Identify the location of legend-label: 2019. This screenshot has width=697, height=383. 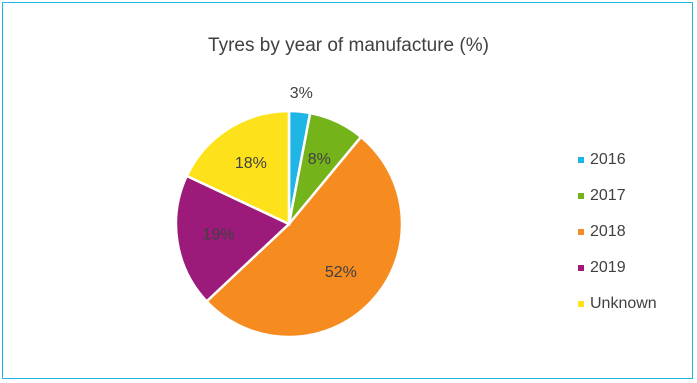
(608, 267).